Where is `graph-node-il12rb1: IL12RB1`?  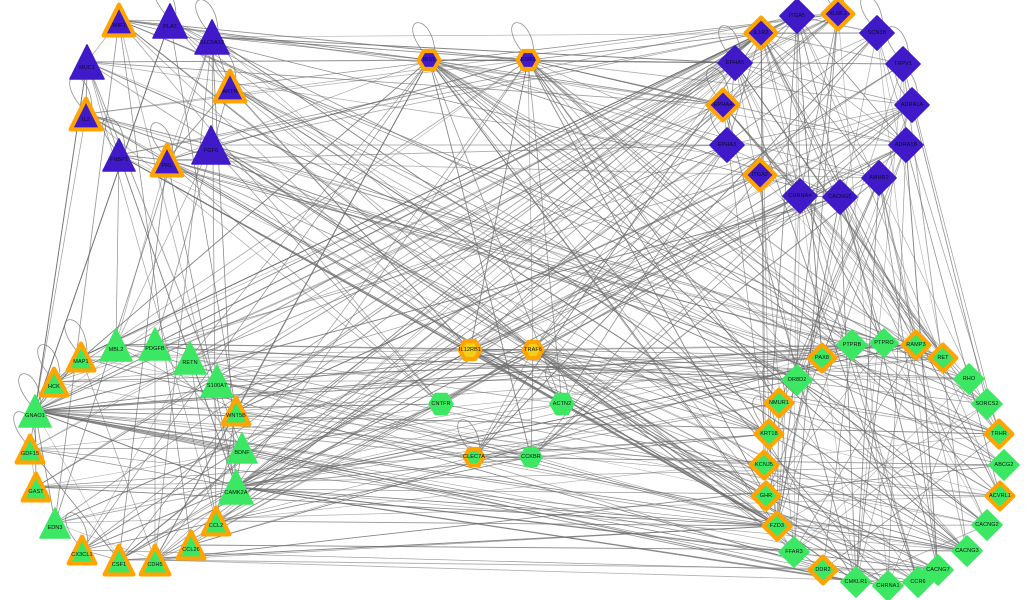
graph-node-il12rb1: IL12RB1 is located at coordinates (470, 350).